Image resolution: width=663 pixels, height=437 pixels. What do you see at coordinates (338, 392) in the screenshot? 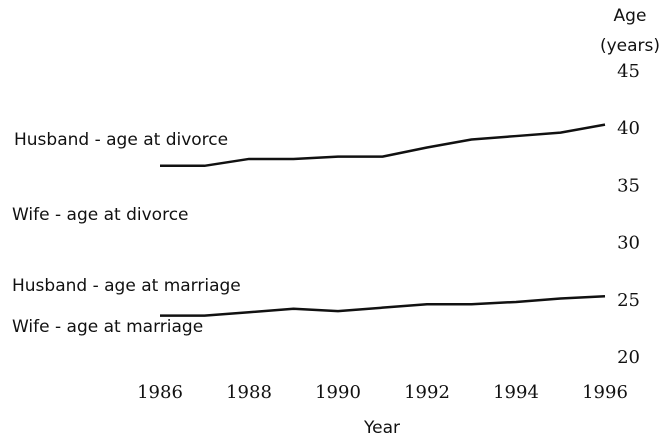
I see `x-tick-label: 1990` at bounding box center [338, 392].